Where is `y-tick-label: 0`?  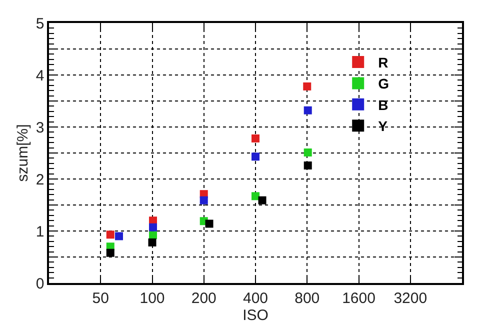
y-tick-label: 0 is located at coordinates (40, 283).